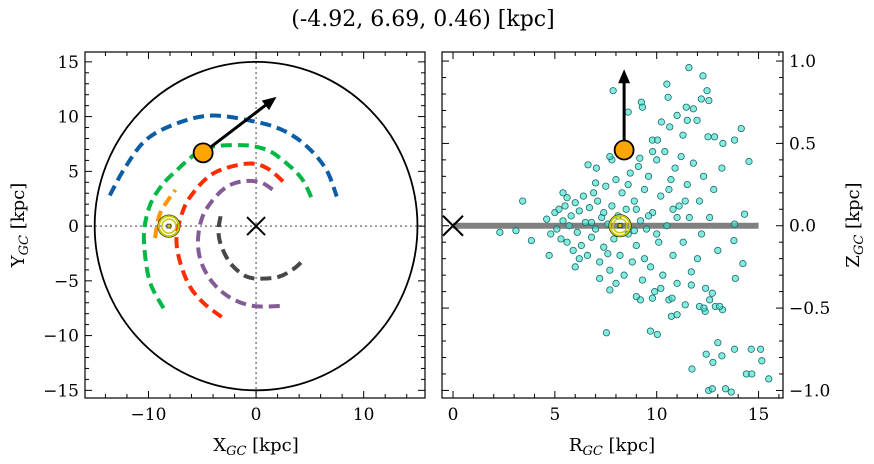 This screenshot has width=874, height=464. What do you see at coordinates (809, 309) in the screenshot?
I see `y-tick-label: −0.5` at bounding box center [809, 309].